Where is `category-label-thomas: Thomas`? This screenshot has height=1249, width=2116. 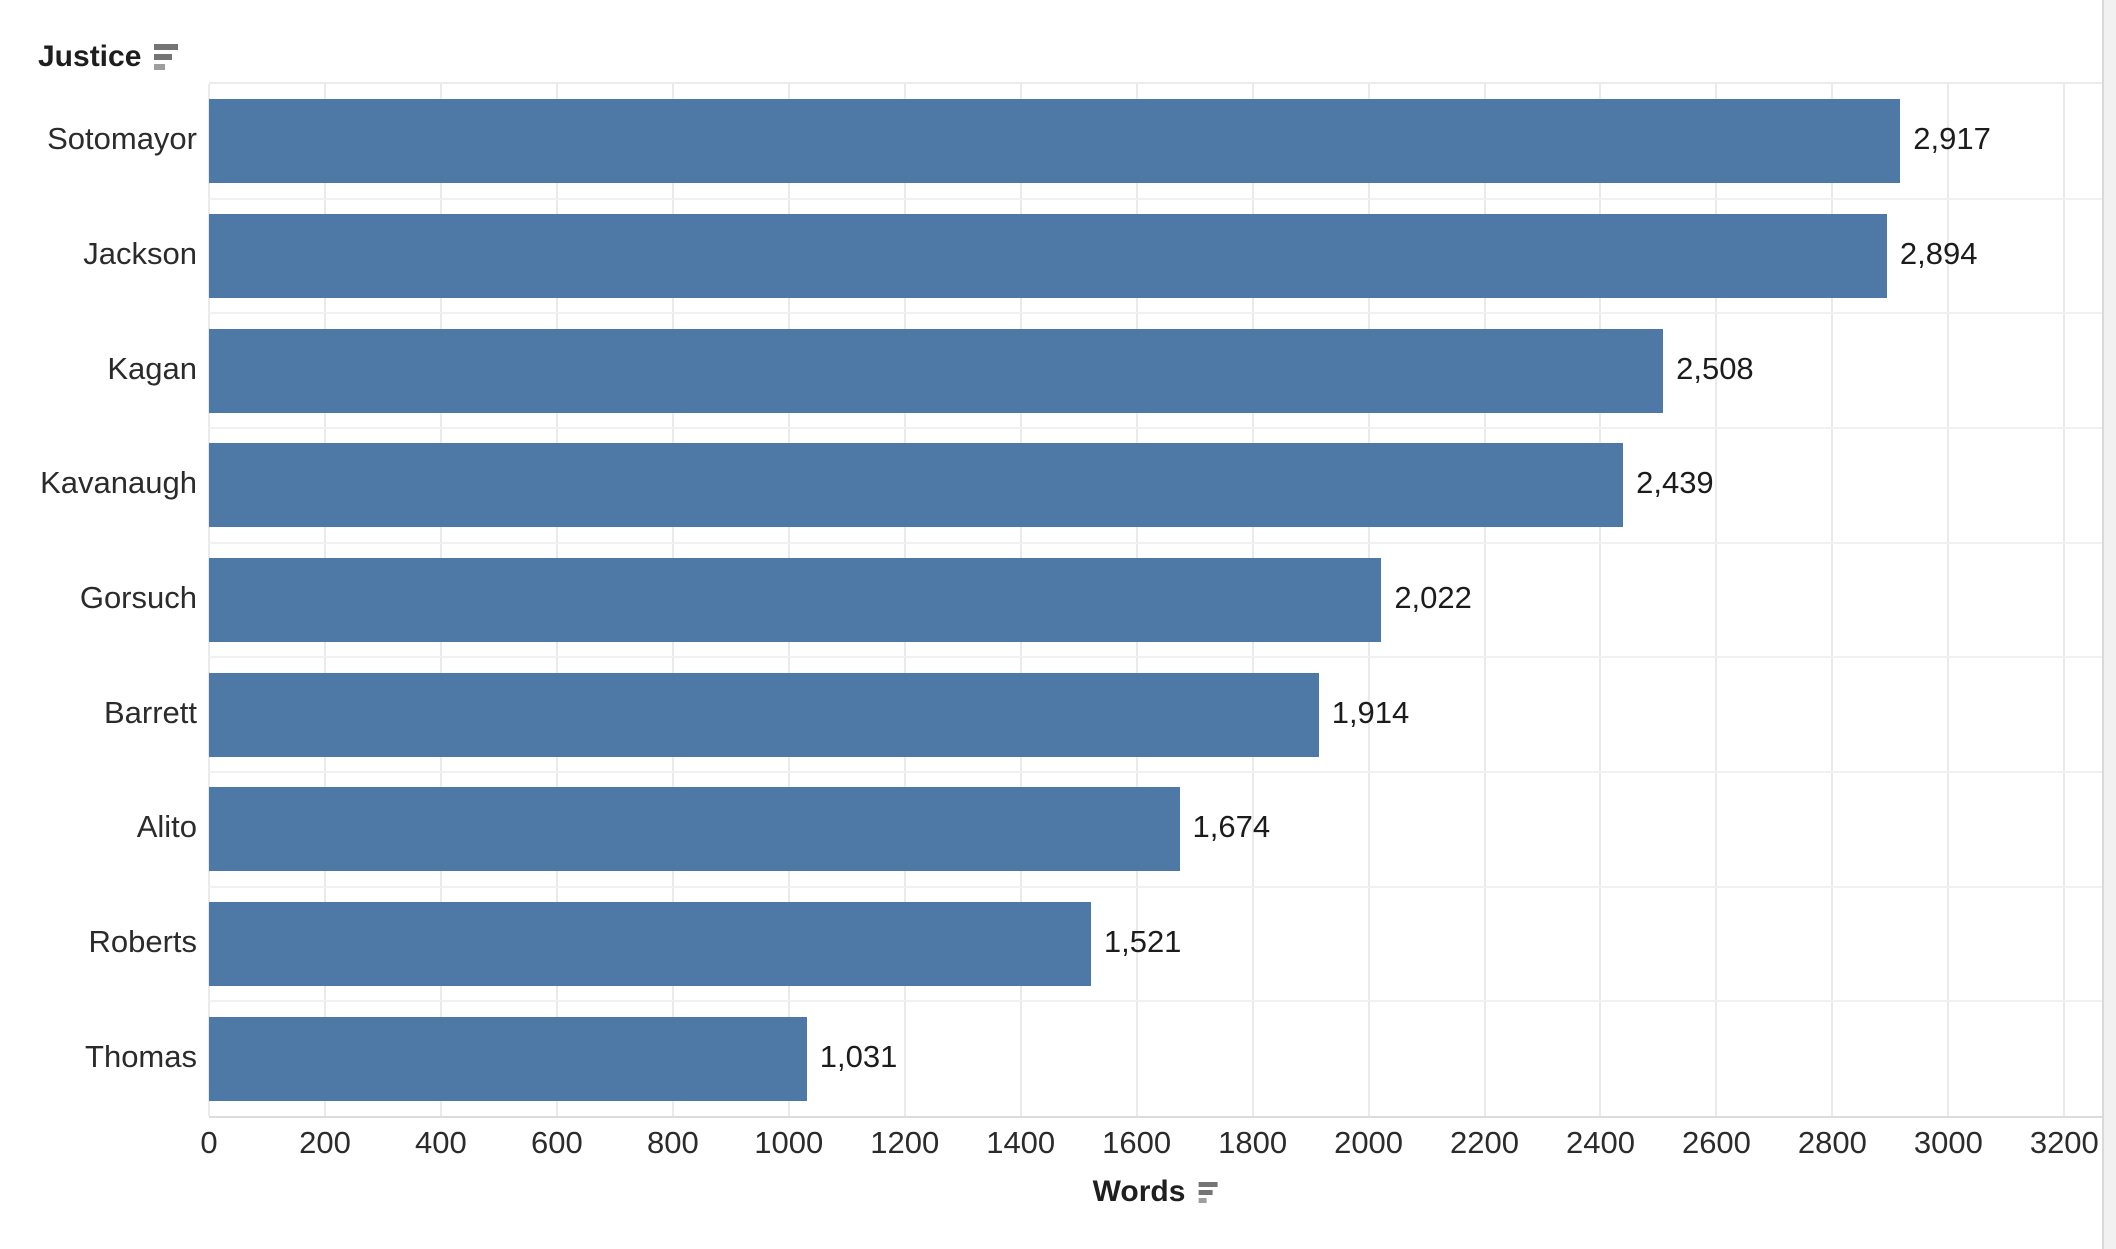 category-label-thomas: Thomas is located at coordinates (141, 1056).